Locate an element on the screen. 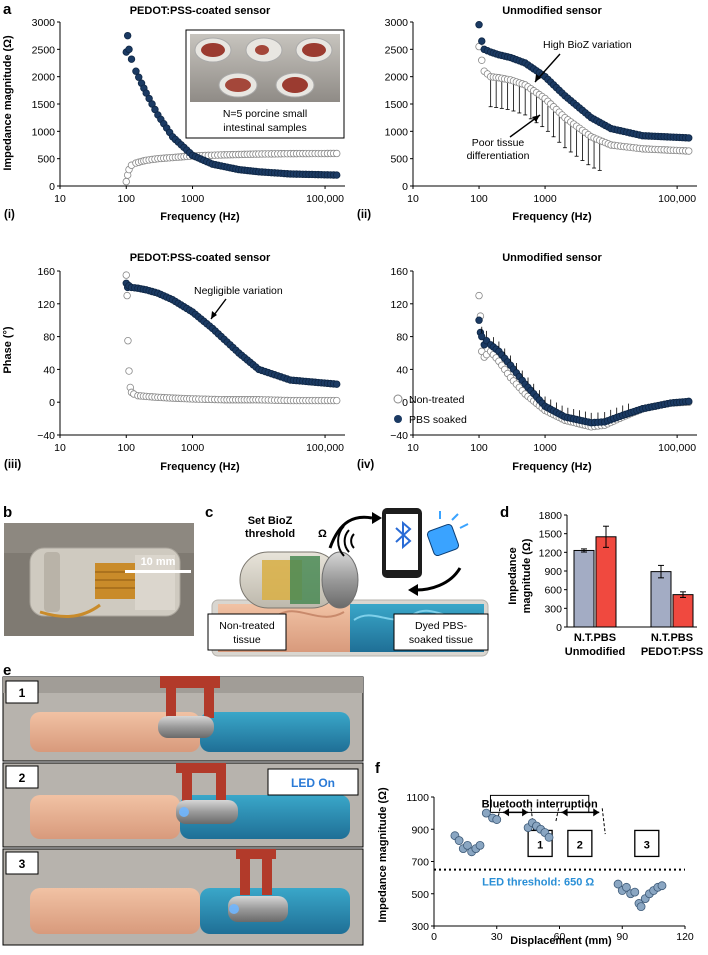  ytick-label: 1100 is located at coordinates (417, 798).